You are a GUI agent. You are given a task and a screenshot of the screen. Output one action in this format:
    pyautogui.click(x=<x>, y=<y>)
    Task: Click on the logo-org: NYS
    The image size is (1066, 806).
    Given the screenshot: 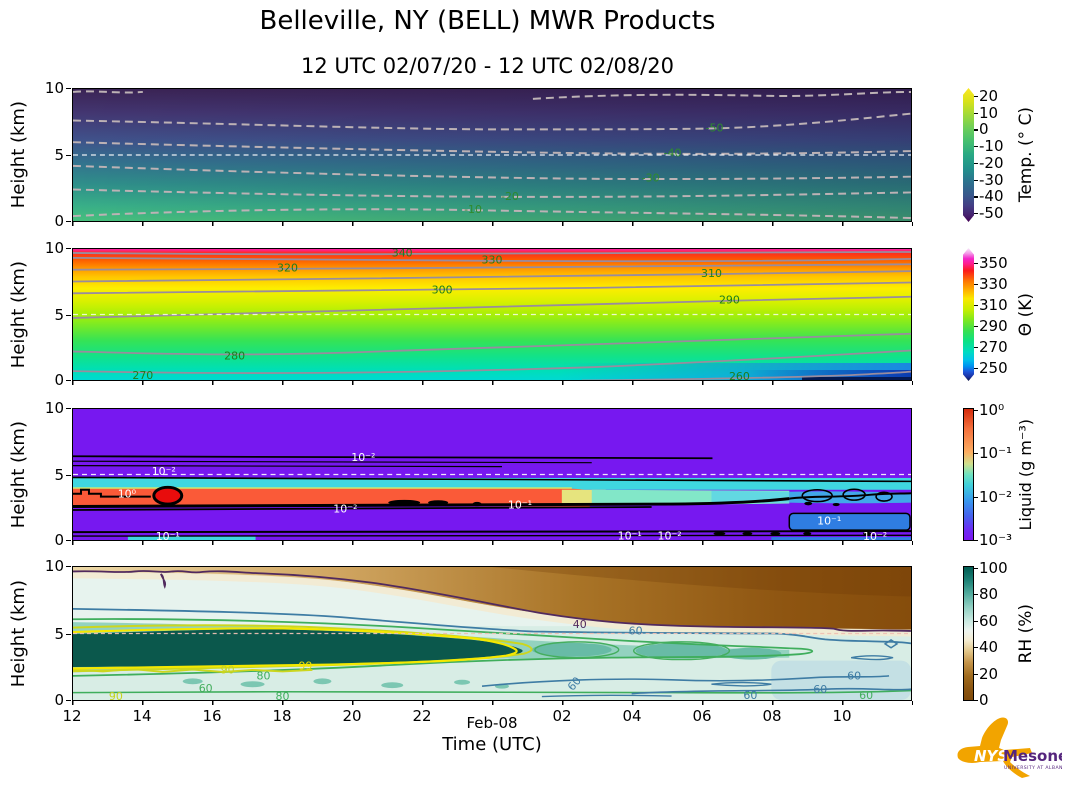 What is the action you would take?
    pyautogui.click(x=991, y=756)
    